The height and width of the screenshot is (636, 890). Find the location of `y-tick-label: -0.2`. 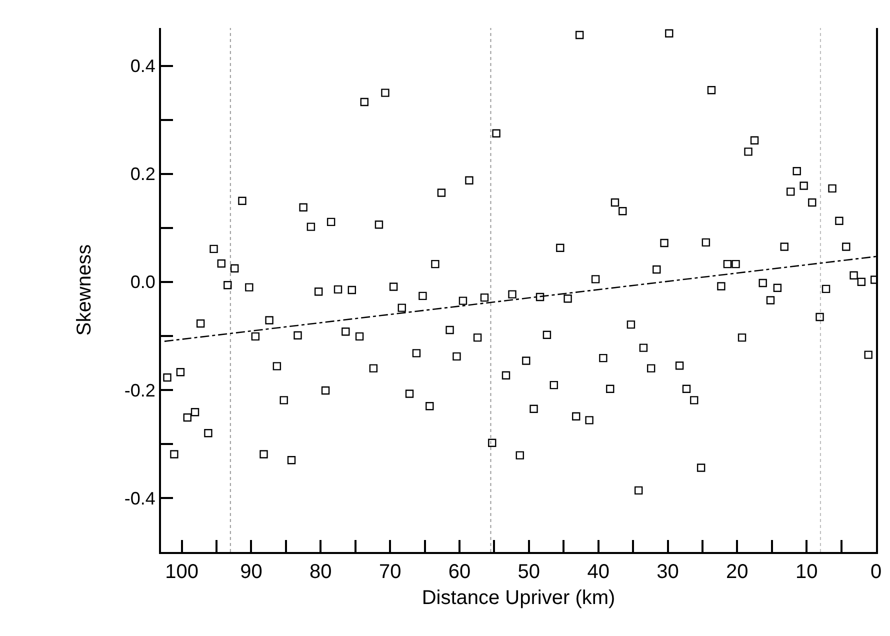

y-tick-label: -0.2 is located at coordinates (140, 390).